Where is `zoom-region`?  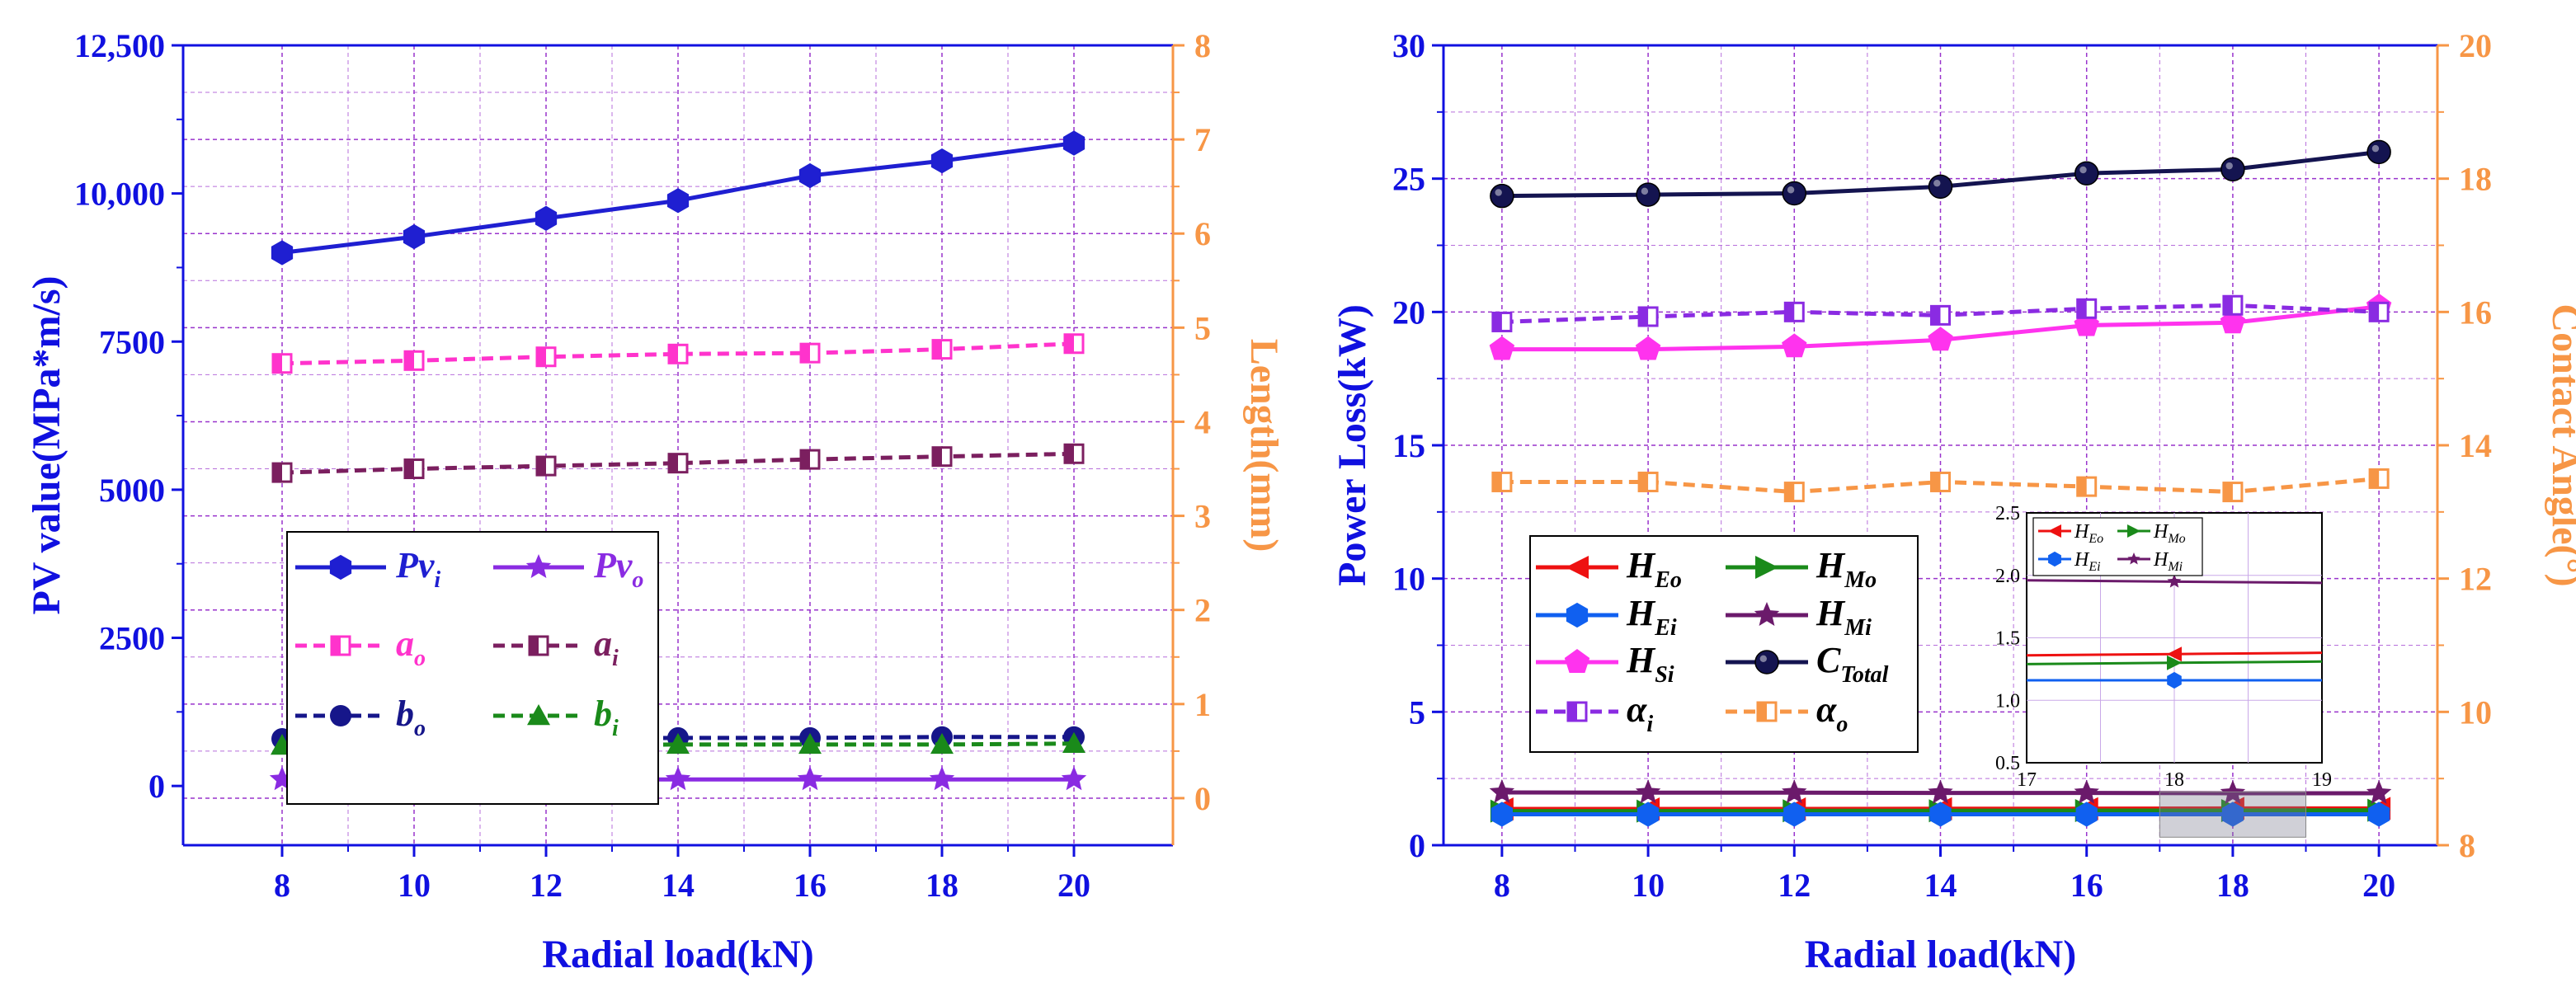
zoom-region is located at coordinates (2233, 814).